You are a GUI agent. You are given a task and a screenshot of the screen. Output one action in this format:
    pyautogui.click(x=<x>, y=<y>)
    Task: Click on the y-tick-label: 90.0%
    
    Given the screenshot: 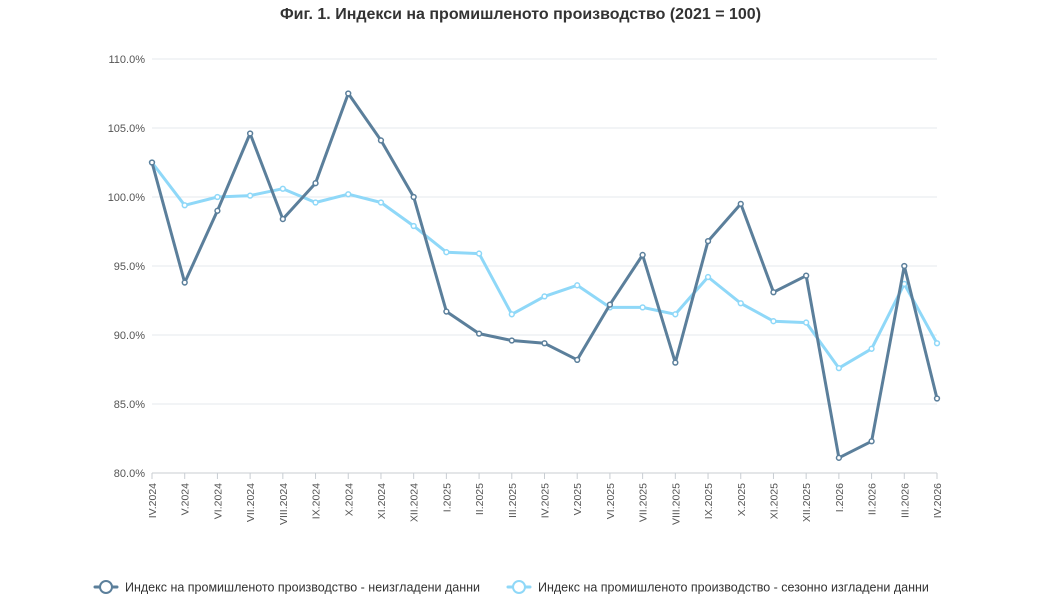 What is the action you would take?
    pyautogui.click(x=129, y=336)
    